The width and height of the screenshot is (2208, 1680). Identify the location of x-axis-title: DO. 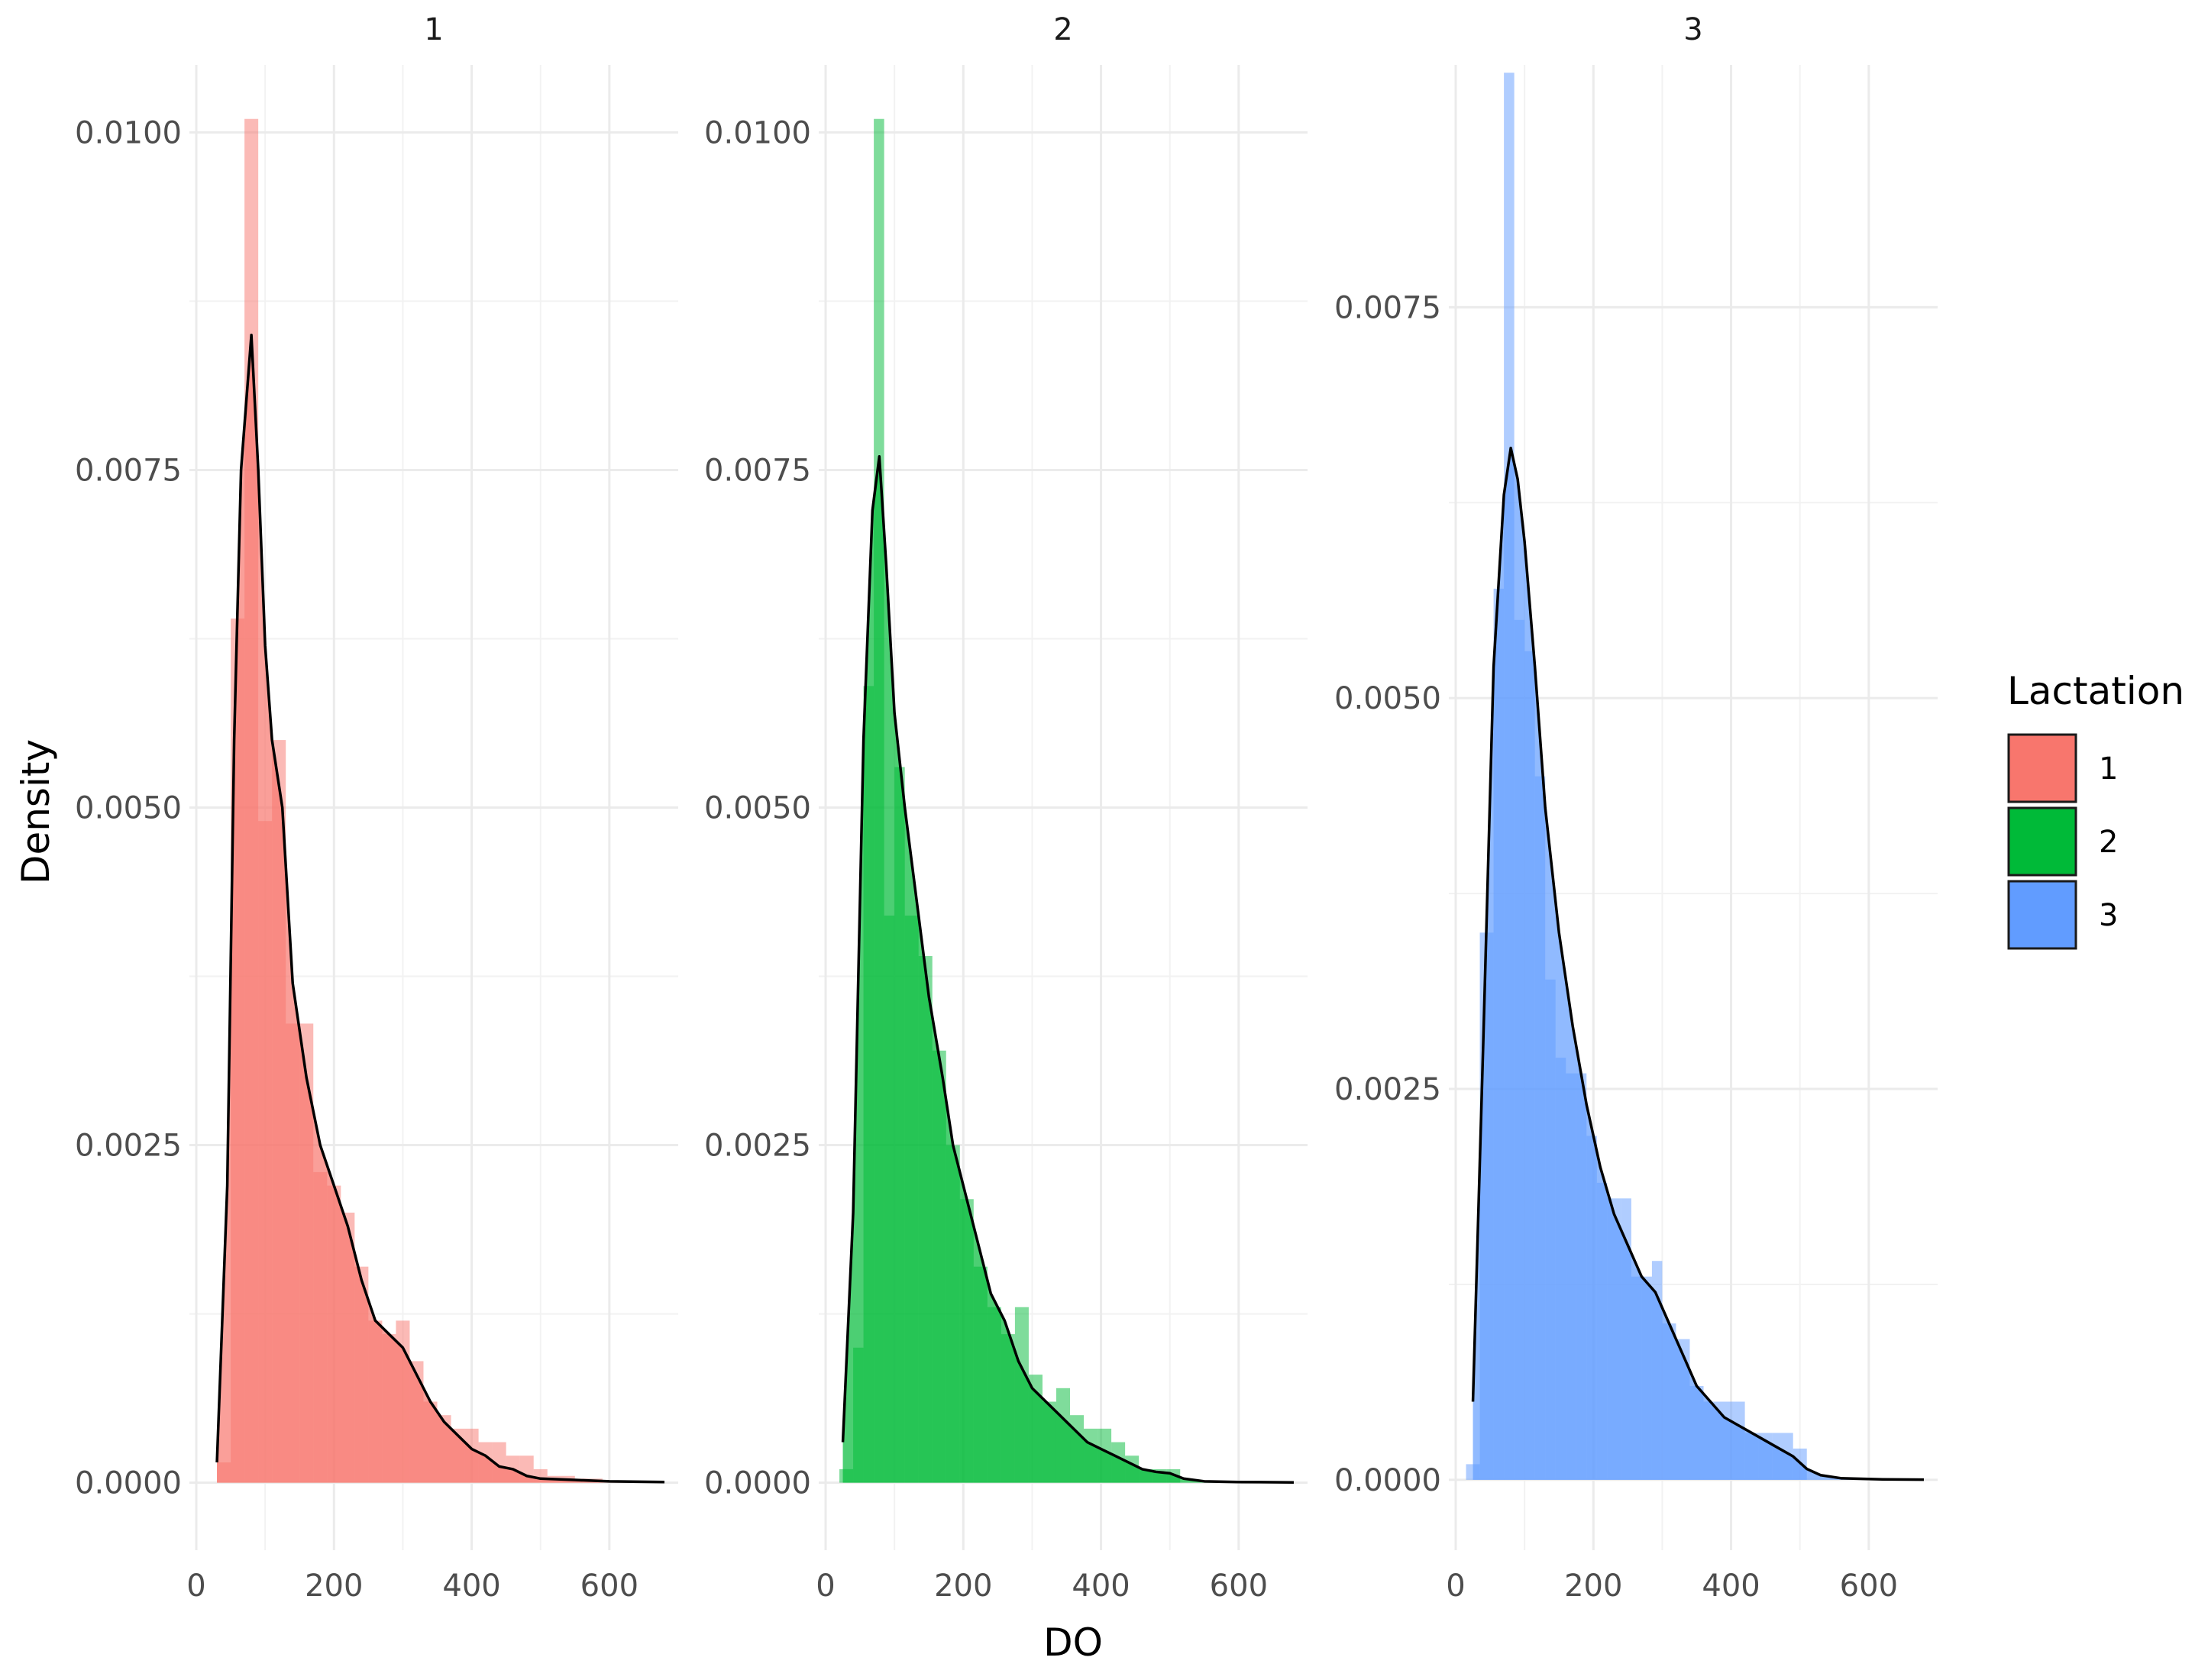
(1073, 1643).